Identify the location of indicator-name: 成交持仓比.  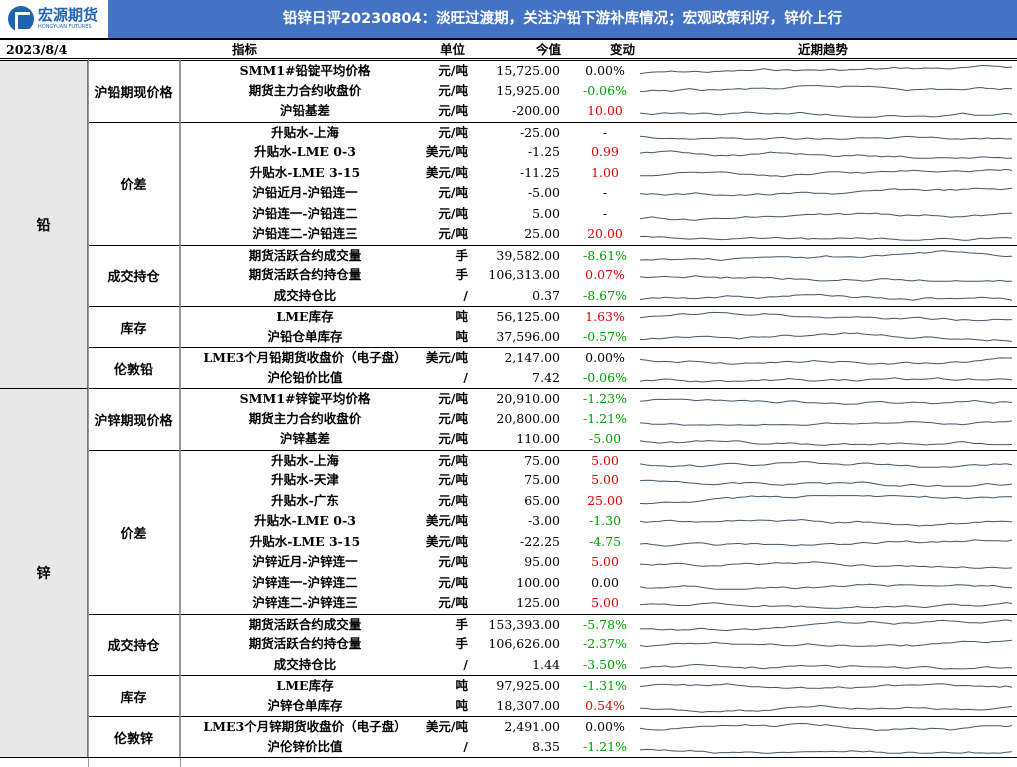
(305, 664).